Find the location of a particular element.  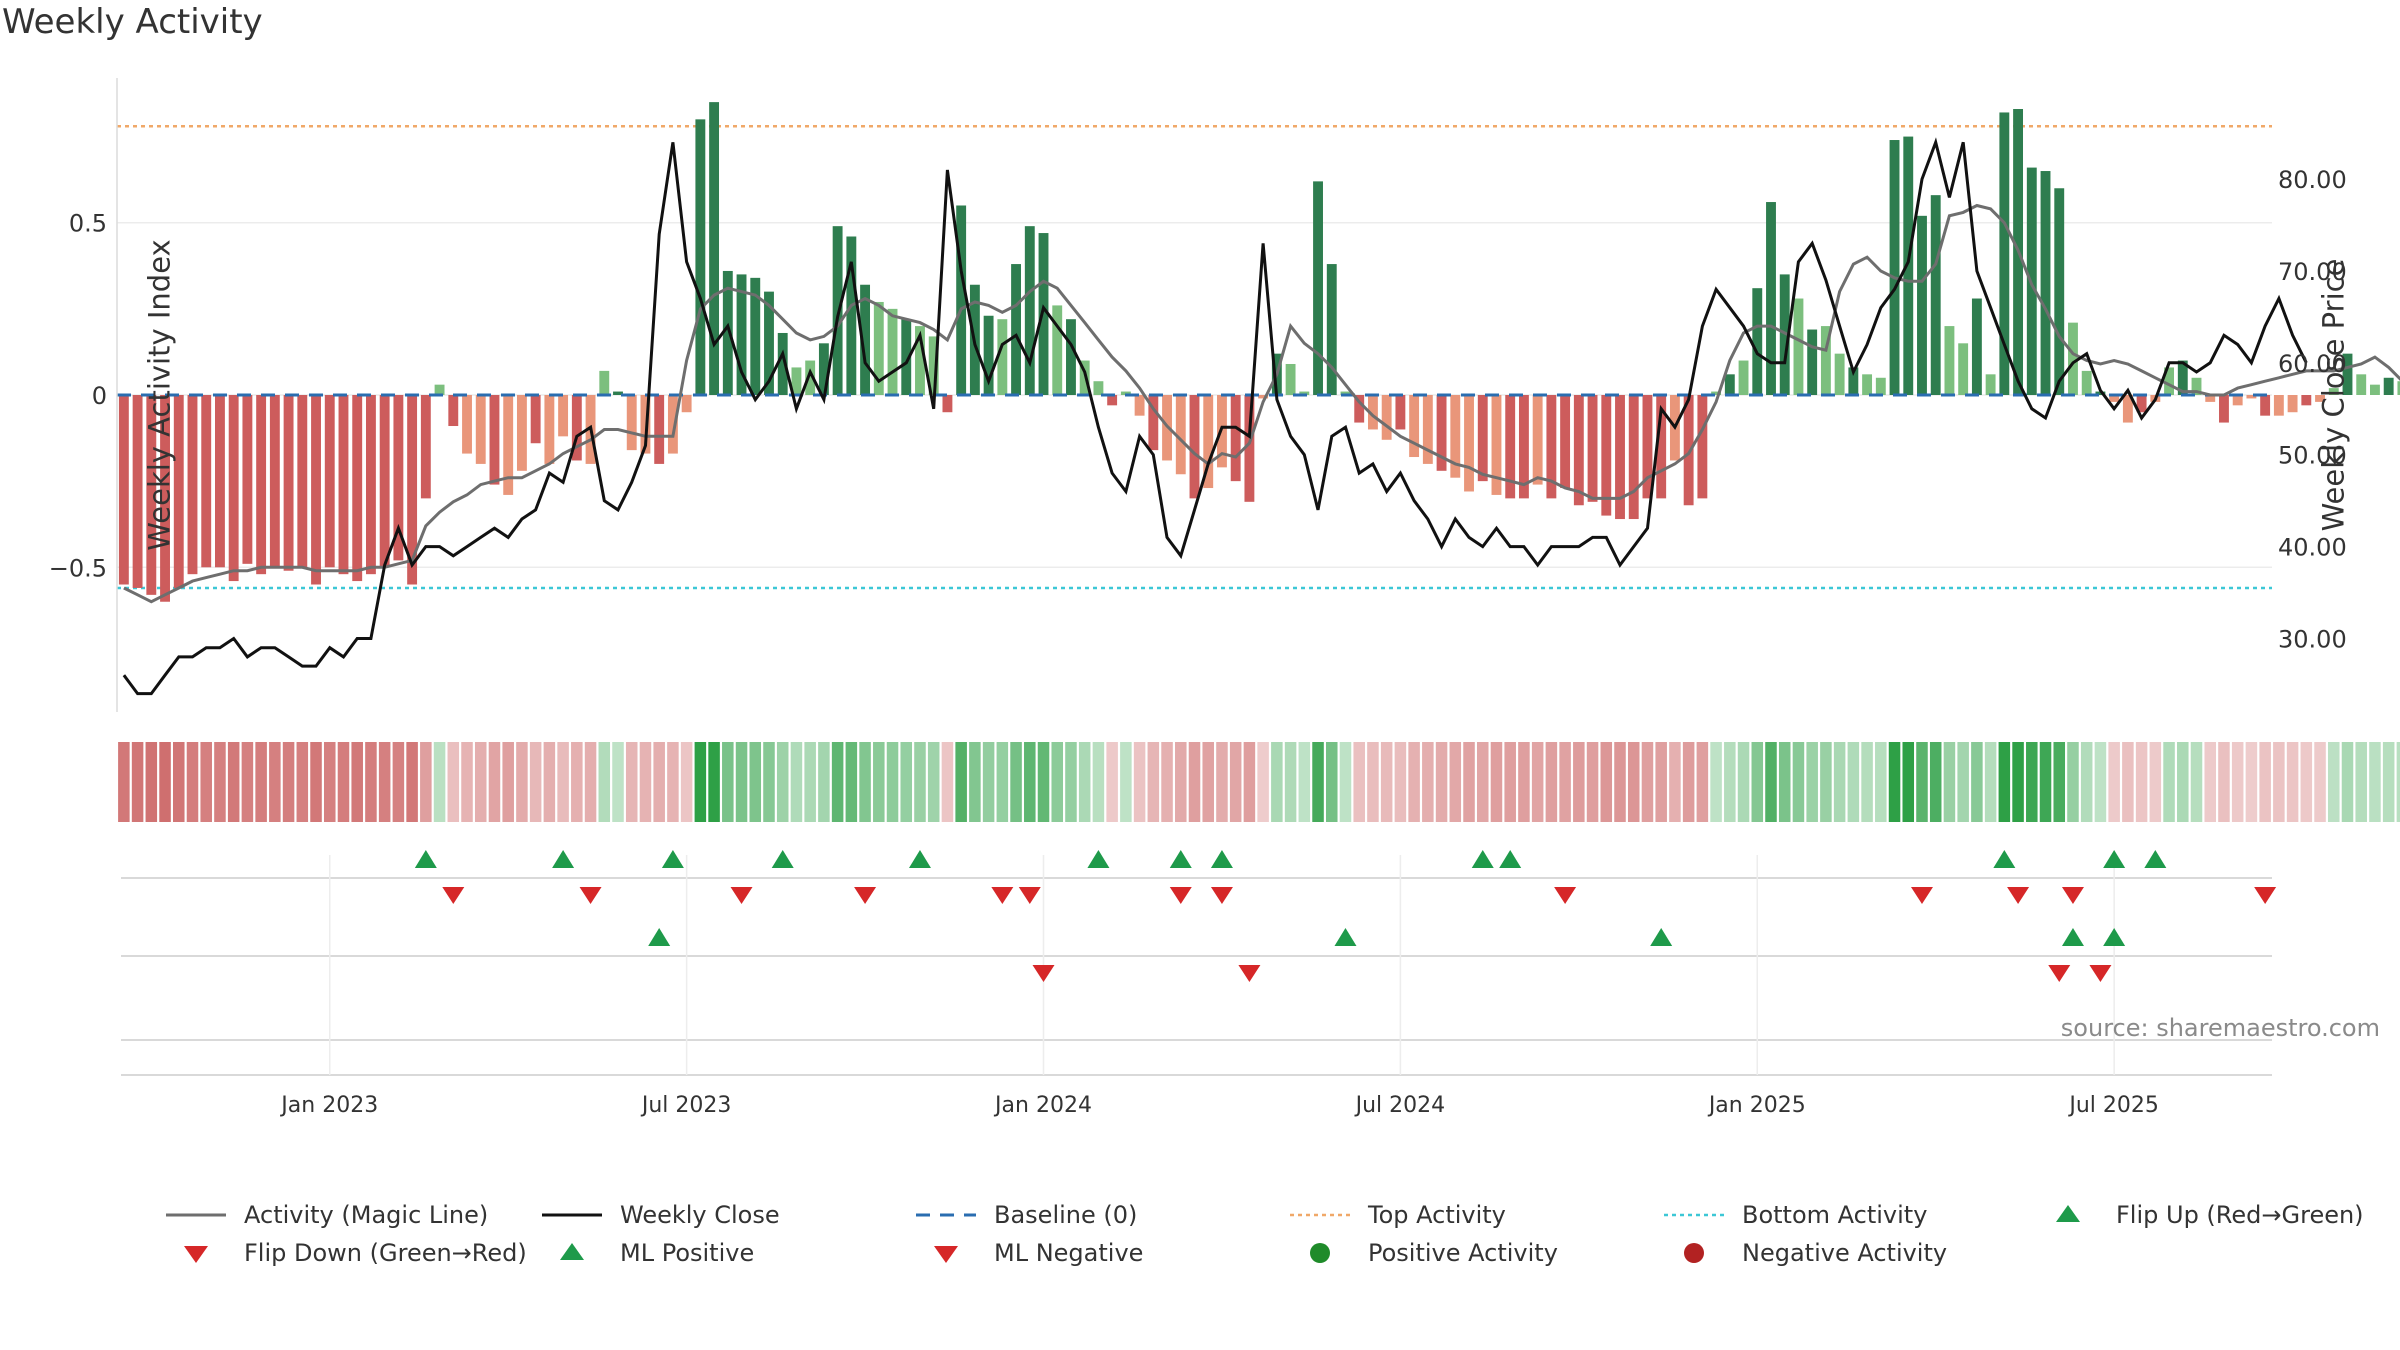

left-tick-label: 0 is located at coordinates (99, 396).